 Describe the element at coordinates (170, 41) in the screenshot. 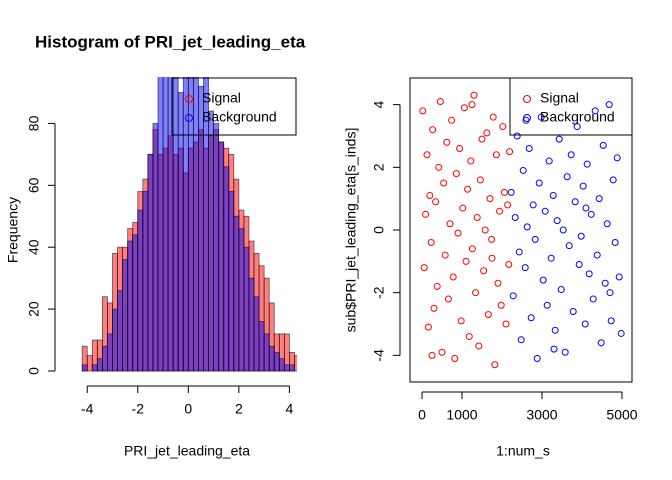

I see `chart-title: Histogram of PRI_jet_leading_eta` at that location.